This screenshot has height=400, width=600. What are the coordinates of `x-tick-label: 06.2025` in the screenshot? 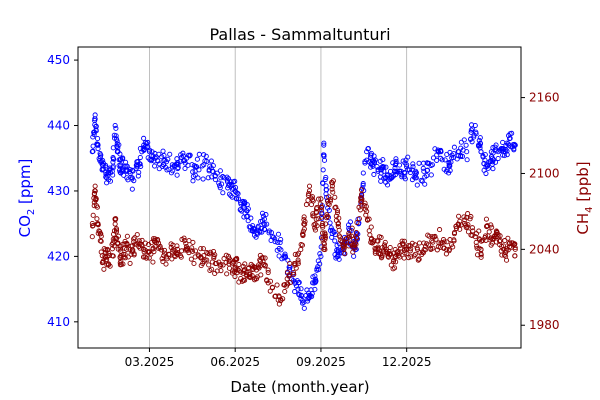 It's located at (235, 362).